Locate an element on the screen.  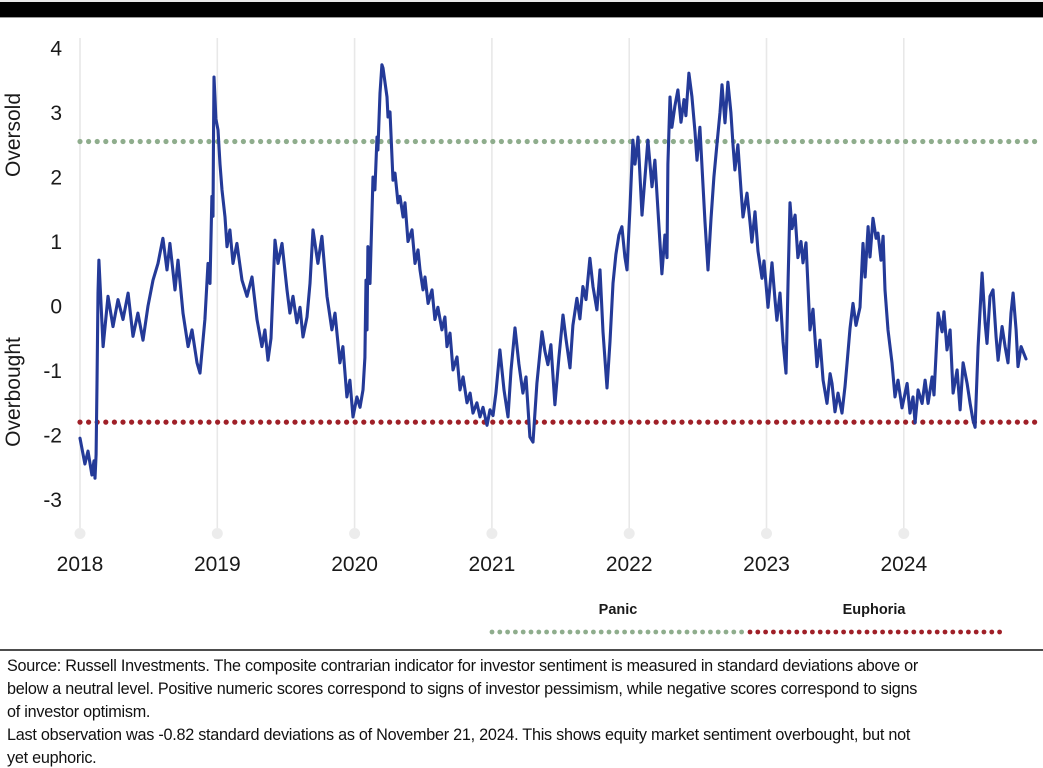
legend-label-panic: Panic is located at coordinates (618, 610).